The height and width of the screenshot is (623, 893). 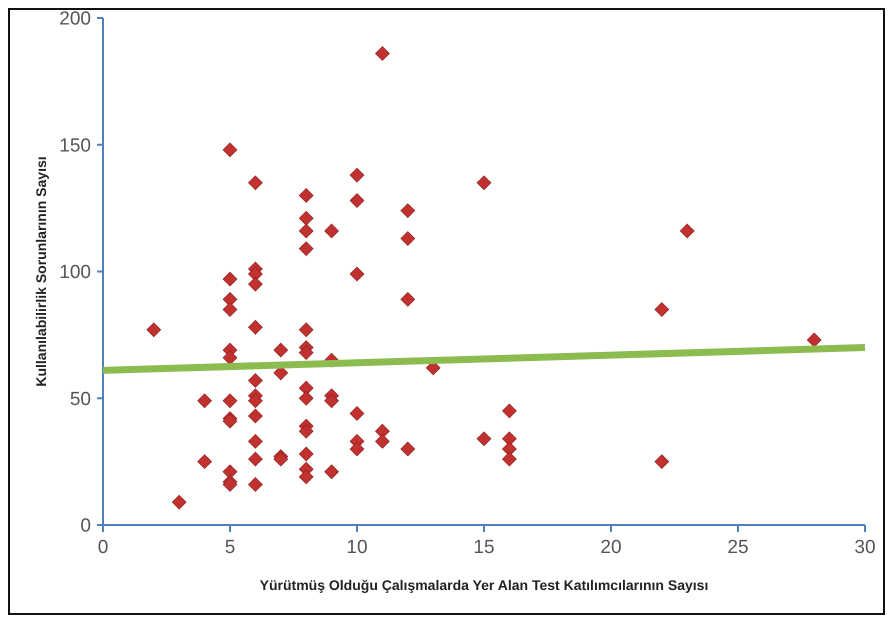 I want to click on x-tick-label: 10, so click(x=357, y=547).